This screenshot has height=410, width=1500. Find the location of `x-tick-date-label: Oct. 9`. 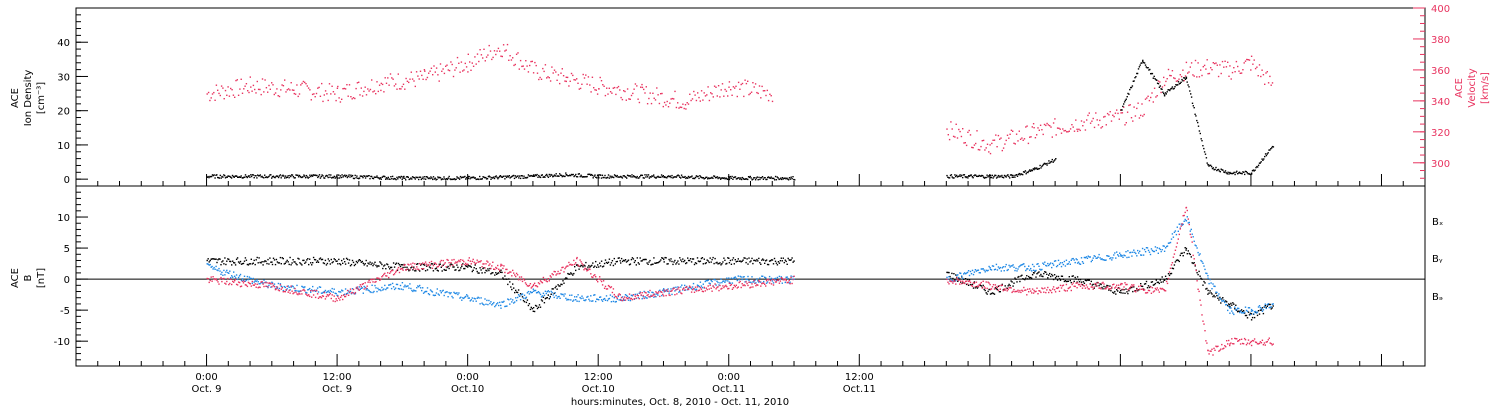

x-tick-date-label: Oct. 9 is located at coordinates (337, 389).